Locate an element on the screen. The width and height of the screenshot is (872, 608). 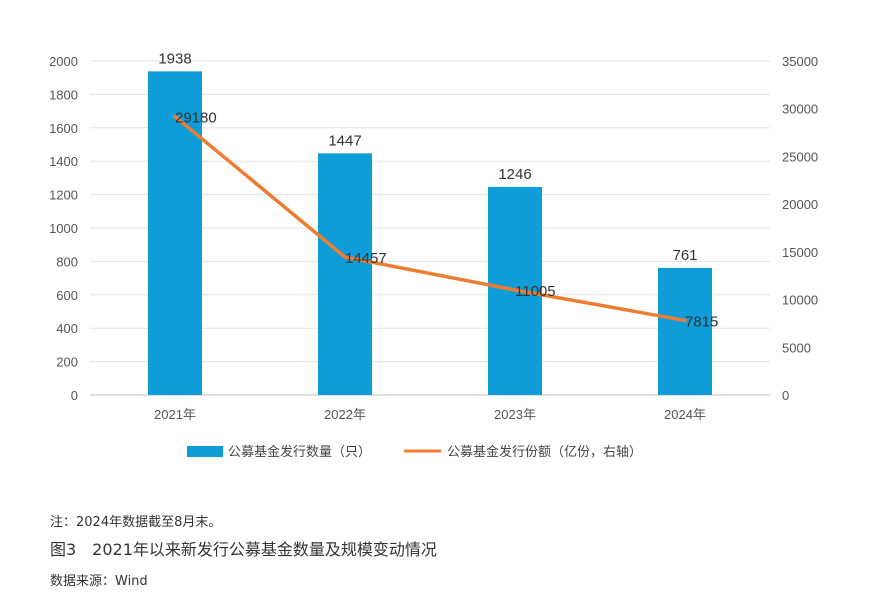
left-tick-label: 600 is located at coordinates (67, 295).